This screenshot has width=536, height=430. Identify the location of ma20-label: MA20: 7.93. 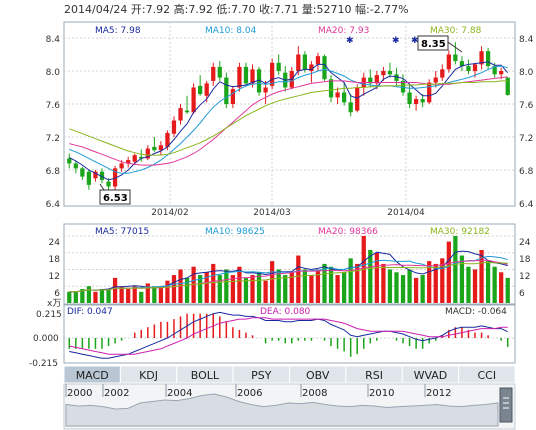
(343, 31).